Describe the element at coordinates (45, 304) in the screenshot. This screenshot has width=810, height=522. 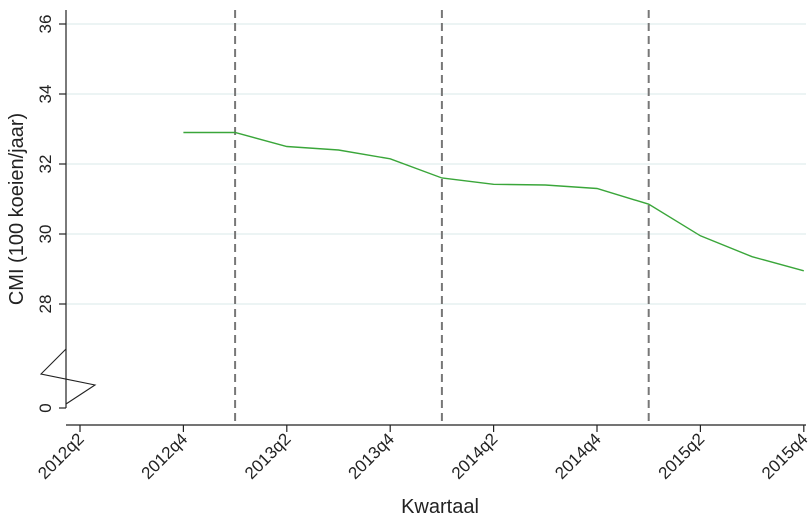
I see `y-tick-label-28: 28` at that location.